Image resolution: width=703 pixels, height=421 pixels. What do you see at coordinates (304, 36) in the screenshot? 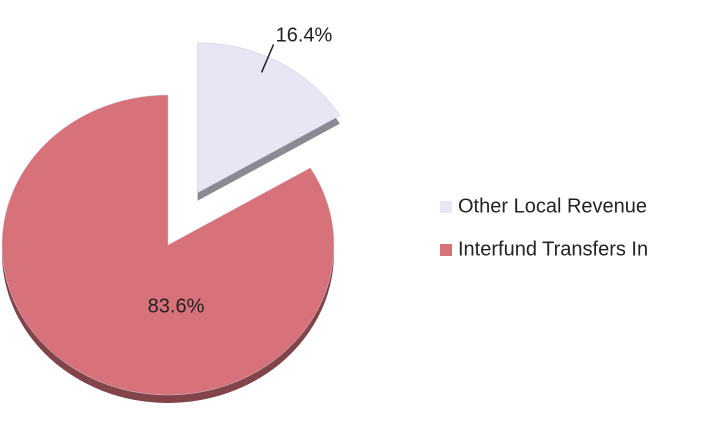
I see `data-label: 16.4%` at bounding box center [304, 36].